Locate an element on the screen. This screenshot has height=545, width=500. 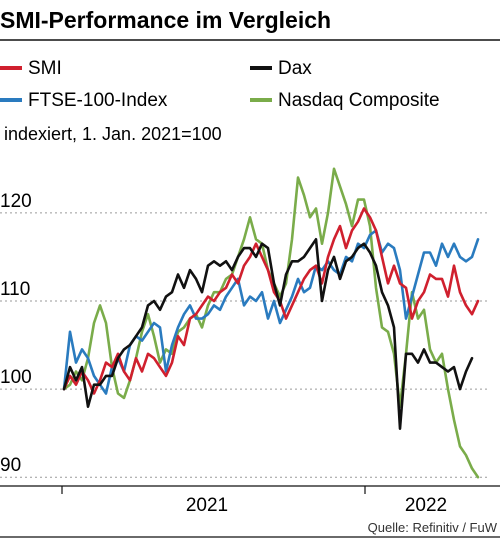
legend-label-3: Nasdaq Composite is located at coordinates (359, 100).